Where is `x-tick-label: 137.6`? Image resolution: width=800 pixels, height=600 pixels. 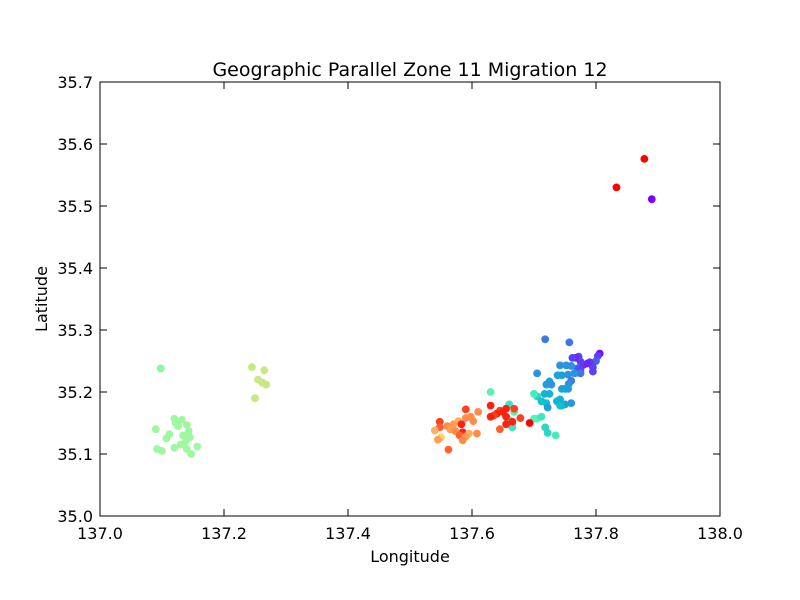
x-tick-label: 137.6 is located at coordinates (472, 533).